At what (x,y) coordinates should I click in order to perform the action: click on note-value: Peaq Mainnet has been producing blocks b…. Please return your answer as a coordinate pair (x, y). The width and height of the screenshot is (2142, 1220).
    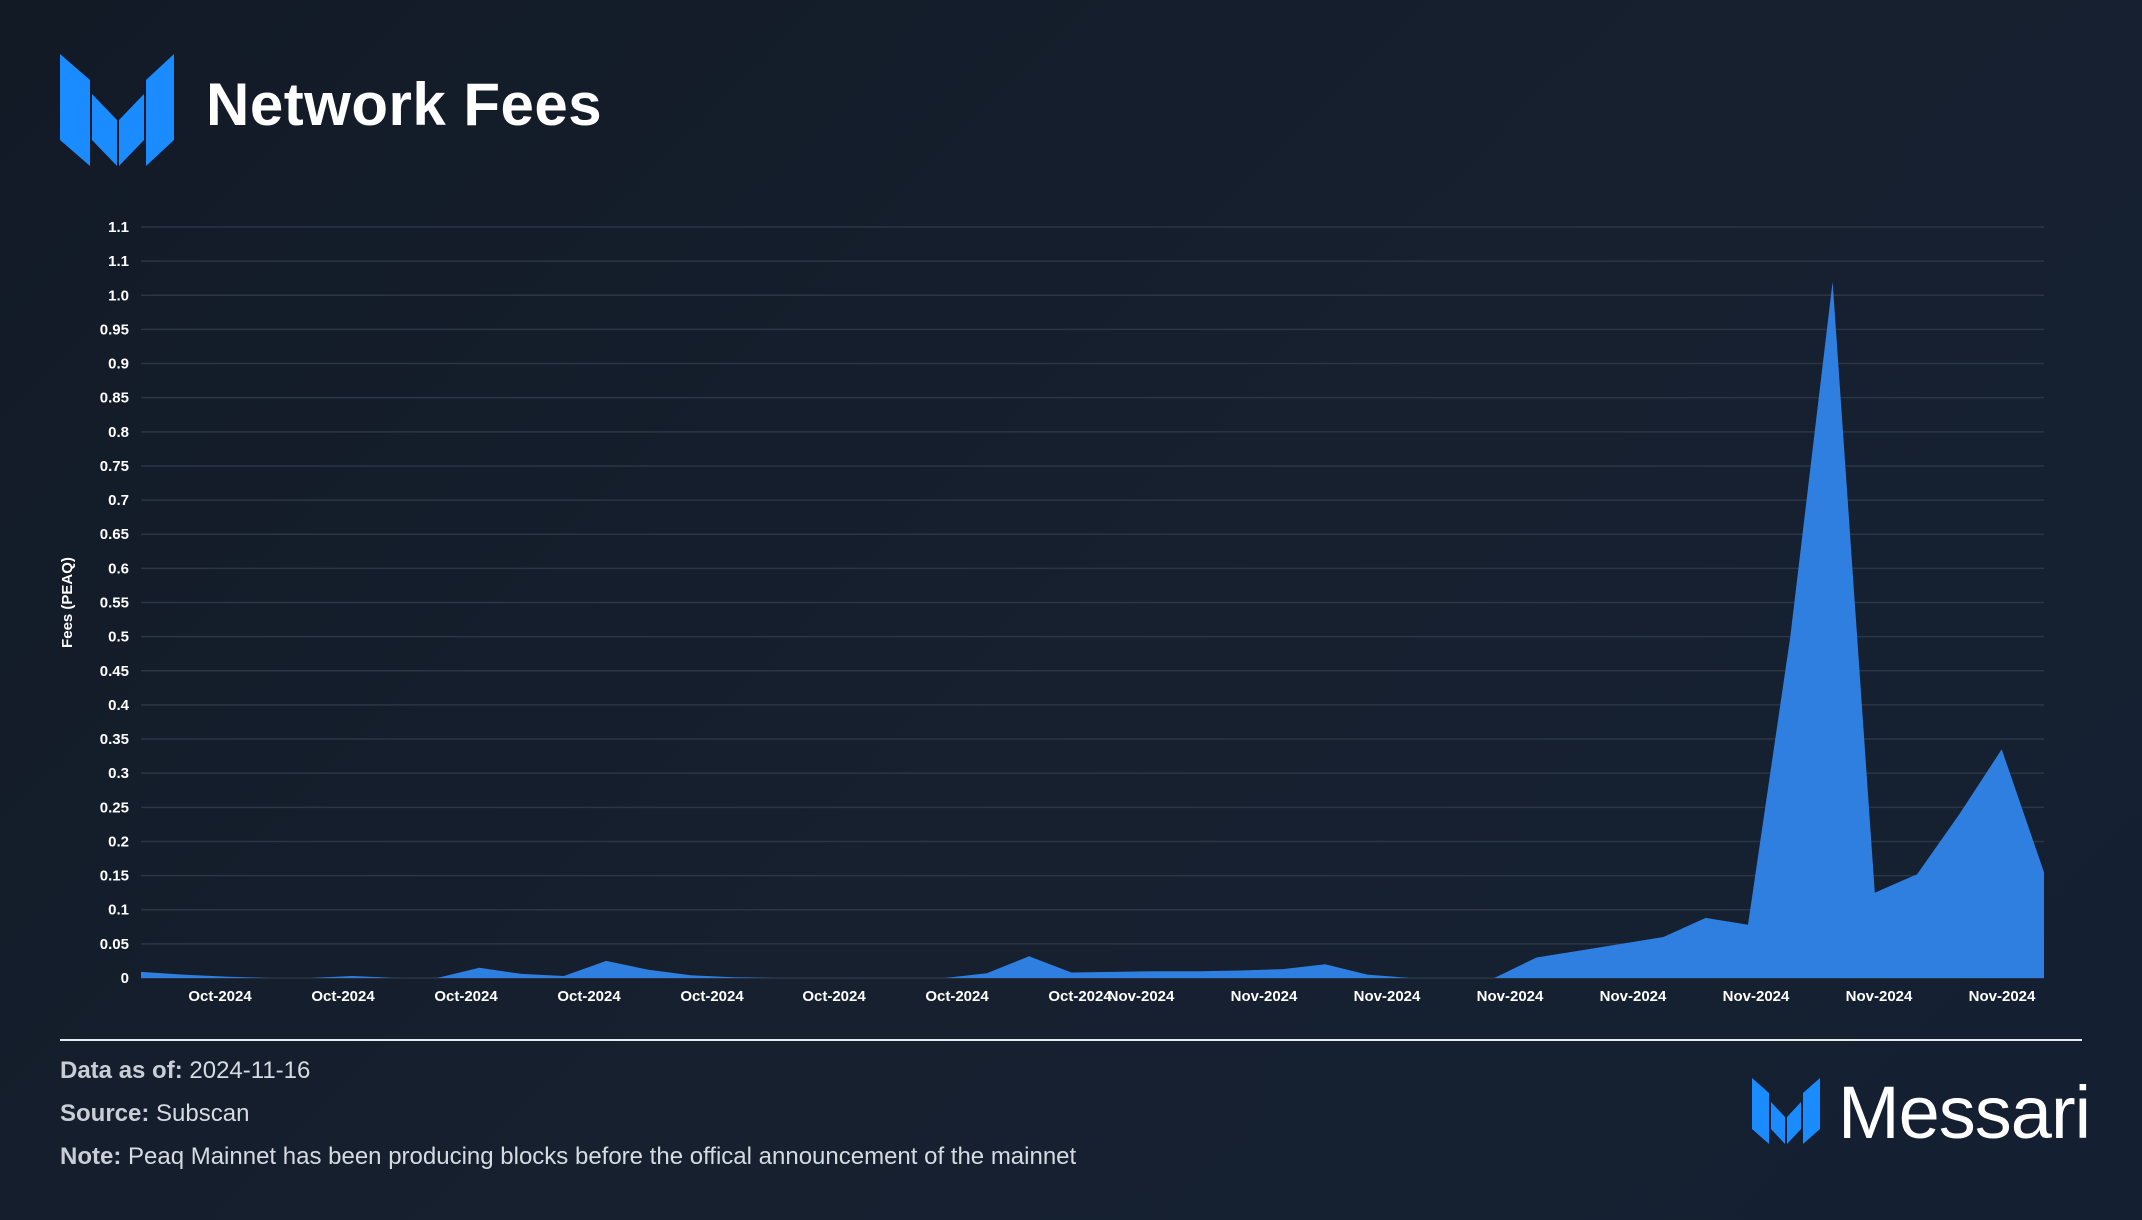
    Looking at the image, I should click on (602, 1156).